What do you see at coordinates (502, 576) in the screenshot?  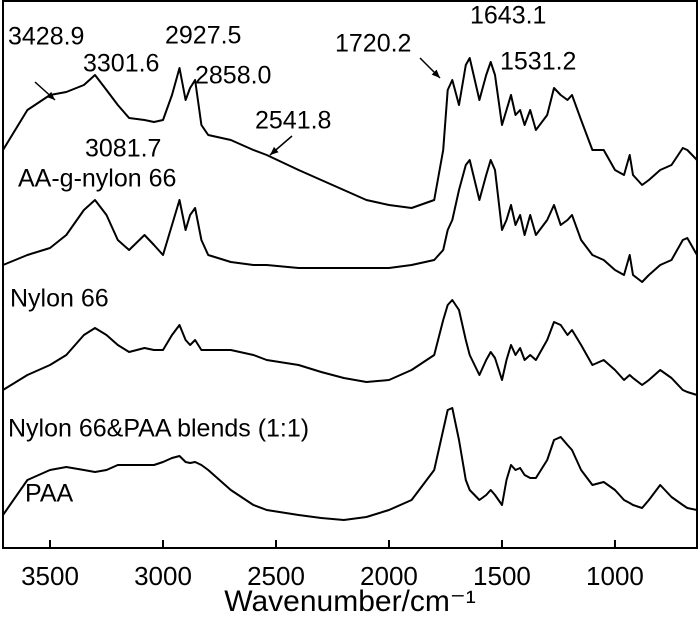 I see `x-tick-label: 1500` at bounding box center [502, 576].